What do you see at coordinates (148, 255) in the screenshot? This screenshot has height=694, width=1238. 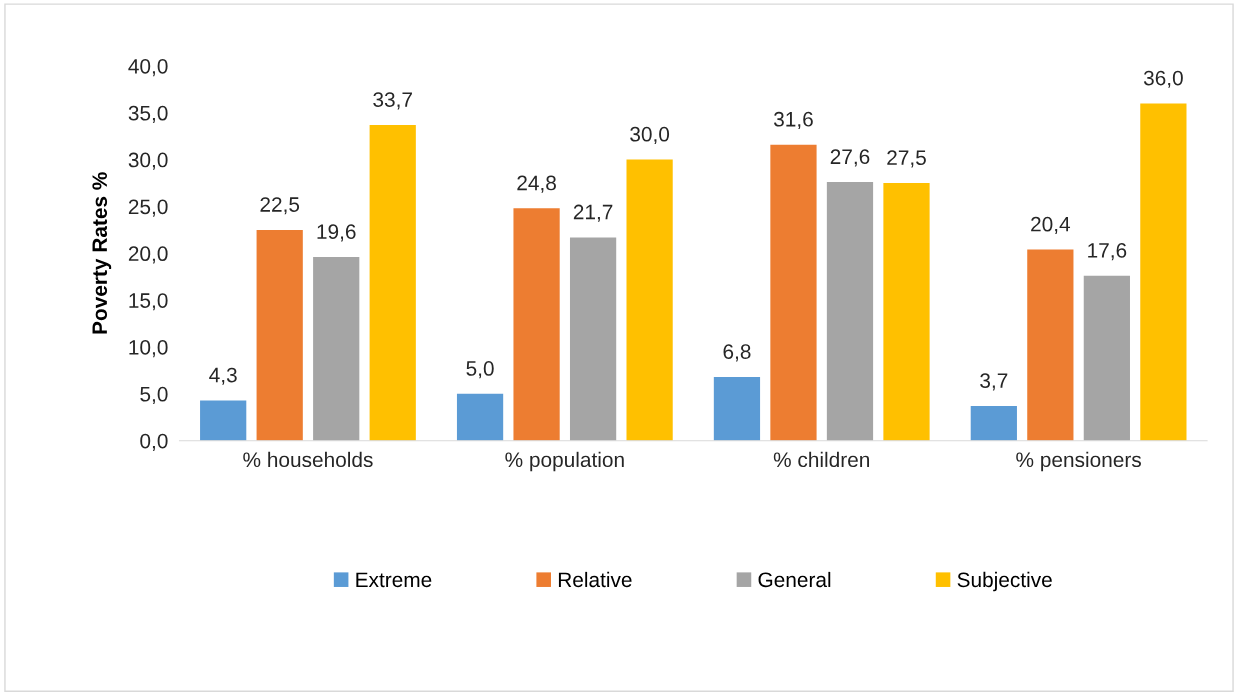 I see `y-tick-label: 20,0` at bounding box center [148, 255].